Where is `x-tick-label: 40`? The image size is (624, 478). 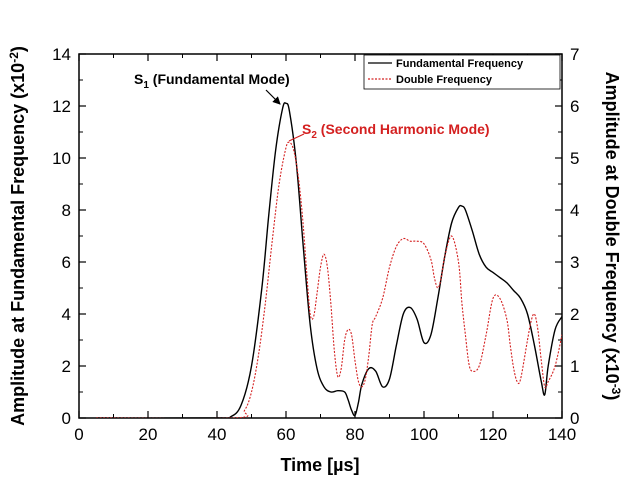
x-tick-label: 40 is located at coordinates (217, 434).